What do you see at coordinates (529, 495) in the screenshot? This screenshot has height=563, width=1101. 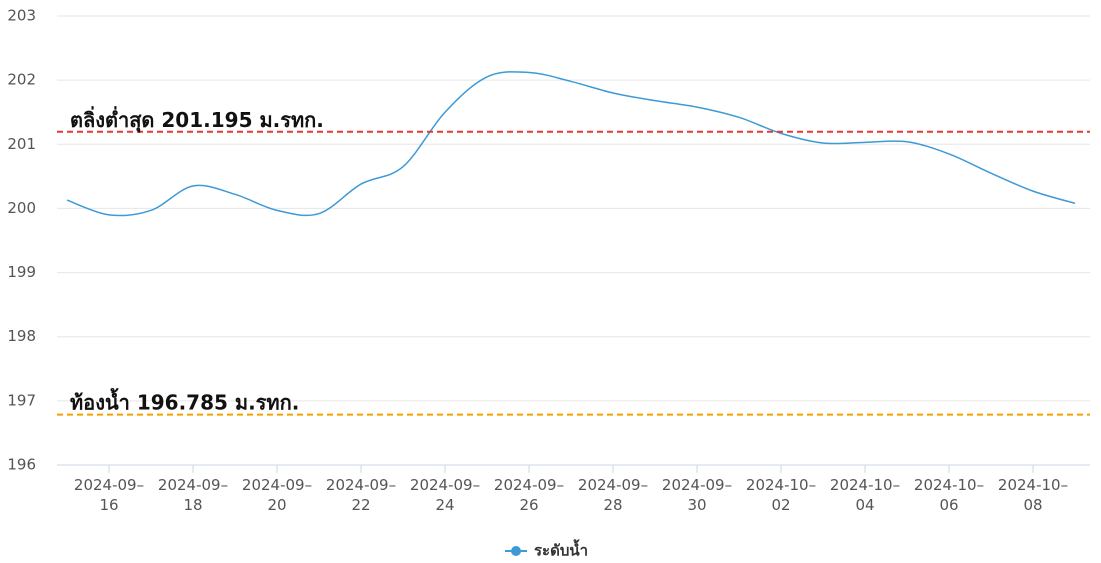 I see `x-tick-label: 2024-09– 26` at bounding box center [529, 495].